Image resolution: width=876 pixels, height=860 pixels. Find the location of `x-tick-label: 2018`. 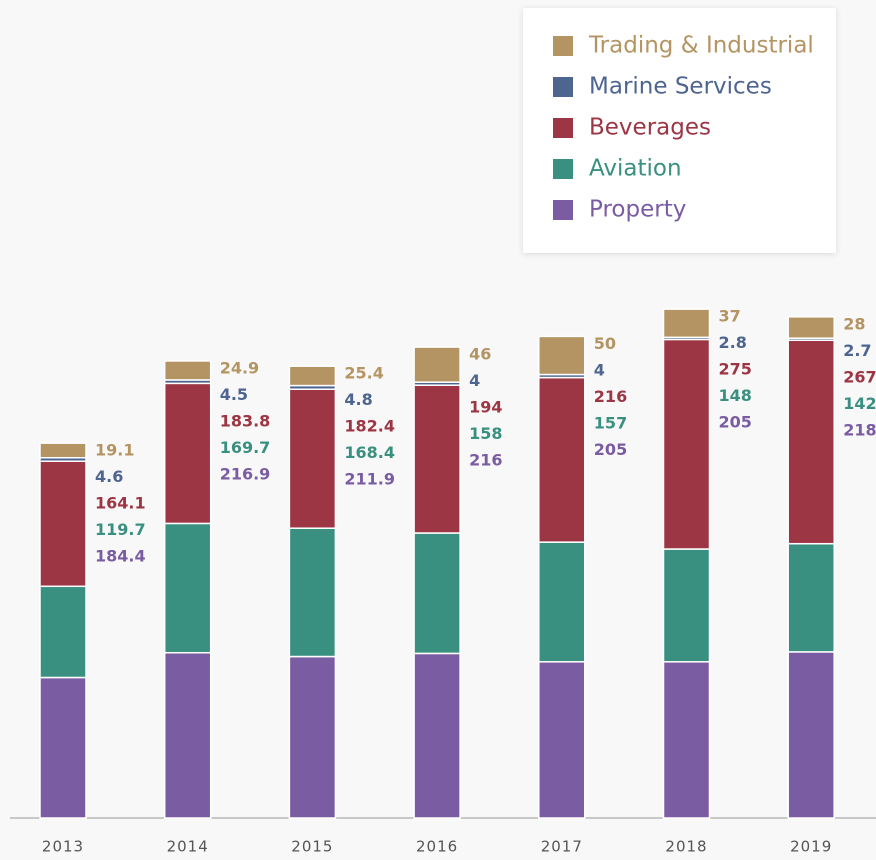

x-tick-label: 2018 is located at coordinates (686, 847).